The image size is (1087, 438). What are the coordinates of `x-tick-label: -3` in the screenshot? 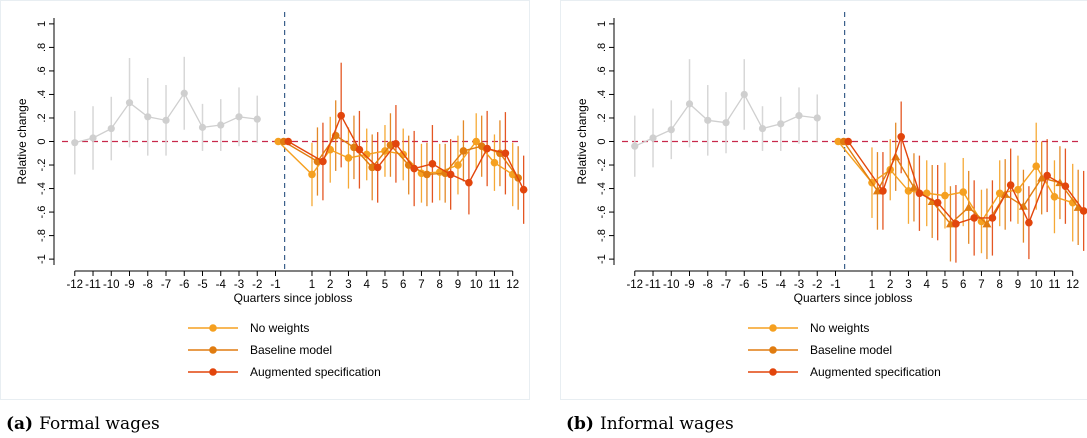 It's located at (799, 285).